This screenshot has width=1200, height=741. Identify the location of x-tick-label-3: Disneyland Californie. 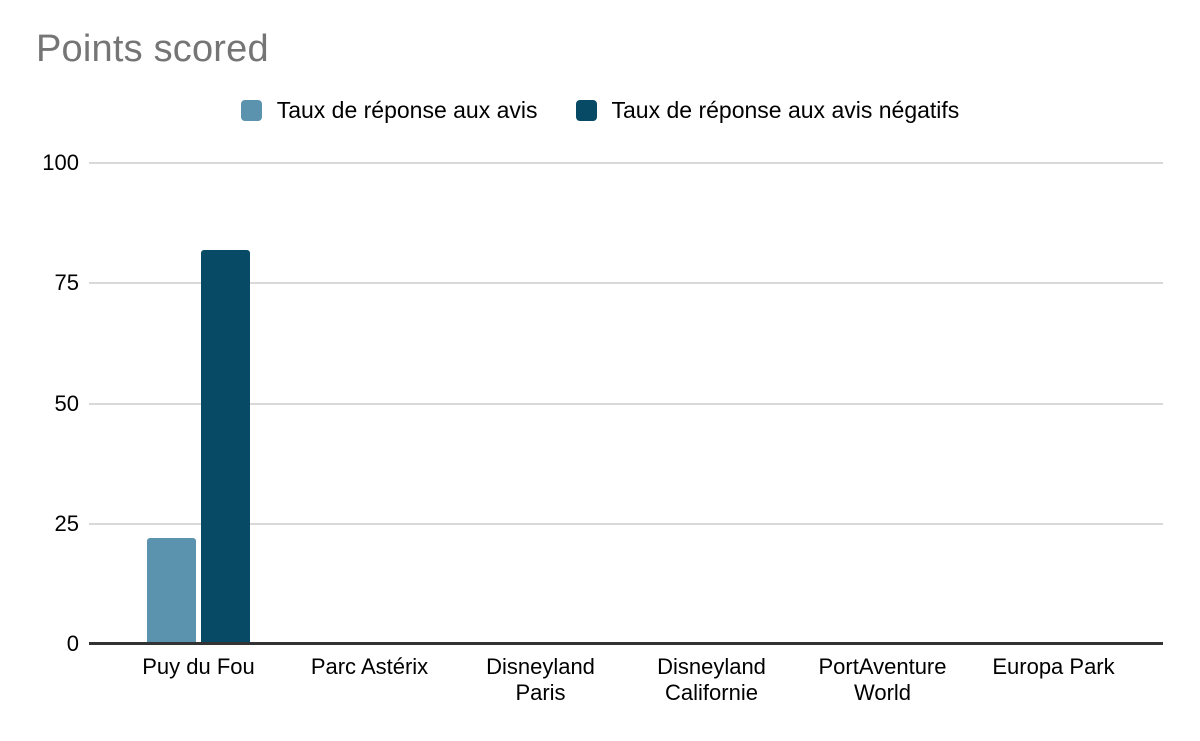
(711, 679).